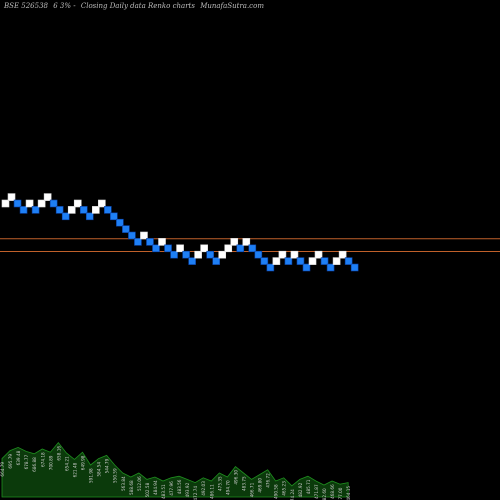  Describe the element at coordinates (66, 463) in the screenshot. I see `volume-label: 654.21` at that location.